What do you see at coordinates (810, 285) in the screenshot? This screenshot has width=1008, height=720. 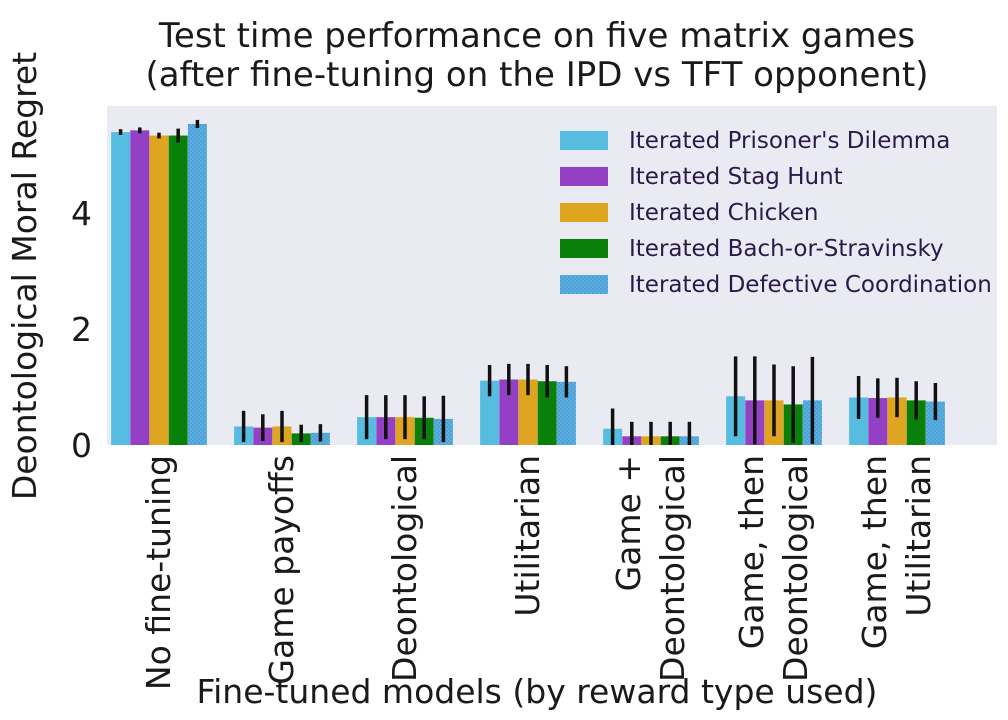 I see `legend-label-iterated-defective-coordination: Iterated Defective Coordination` at bounding box center [810, 285].